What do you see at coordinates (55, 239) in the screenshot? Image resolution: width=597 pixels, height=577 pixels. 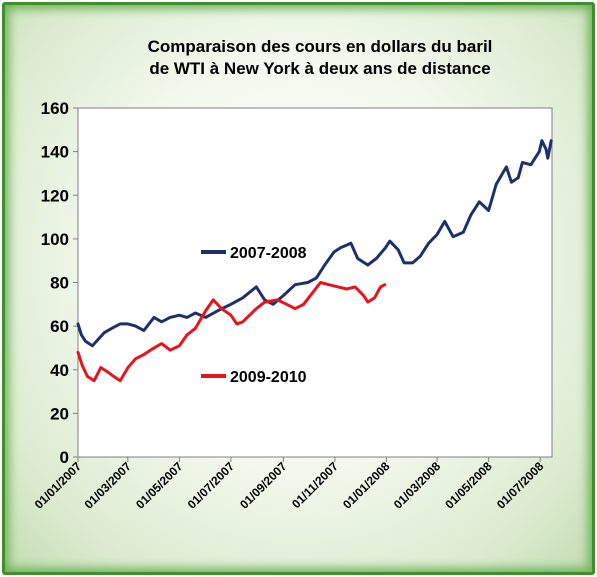 I see `y-tick-label: 100` at bounding box center [55, 239].